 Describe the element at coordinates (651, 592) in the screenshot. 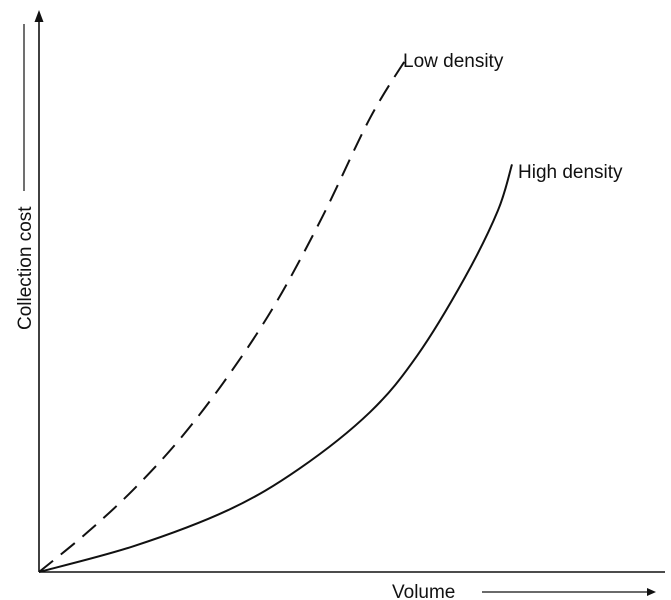

I see `x-axis-label-arrow-icon` at that location.